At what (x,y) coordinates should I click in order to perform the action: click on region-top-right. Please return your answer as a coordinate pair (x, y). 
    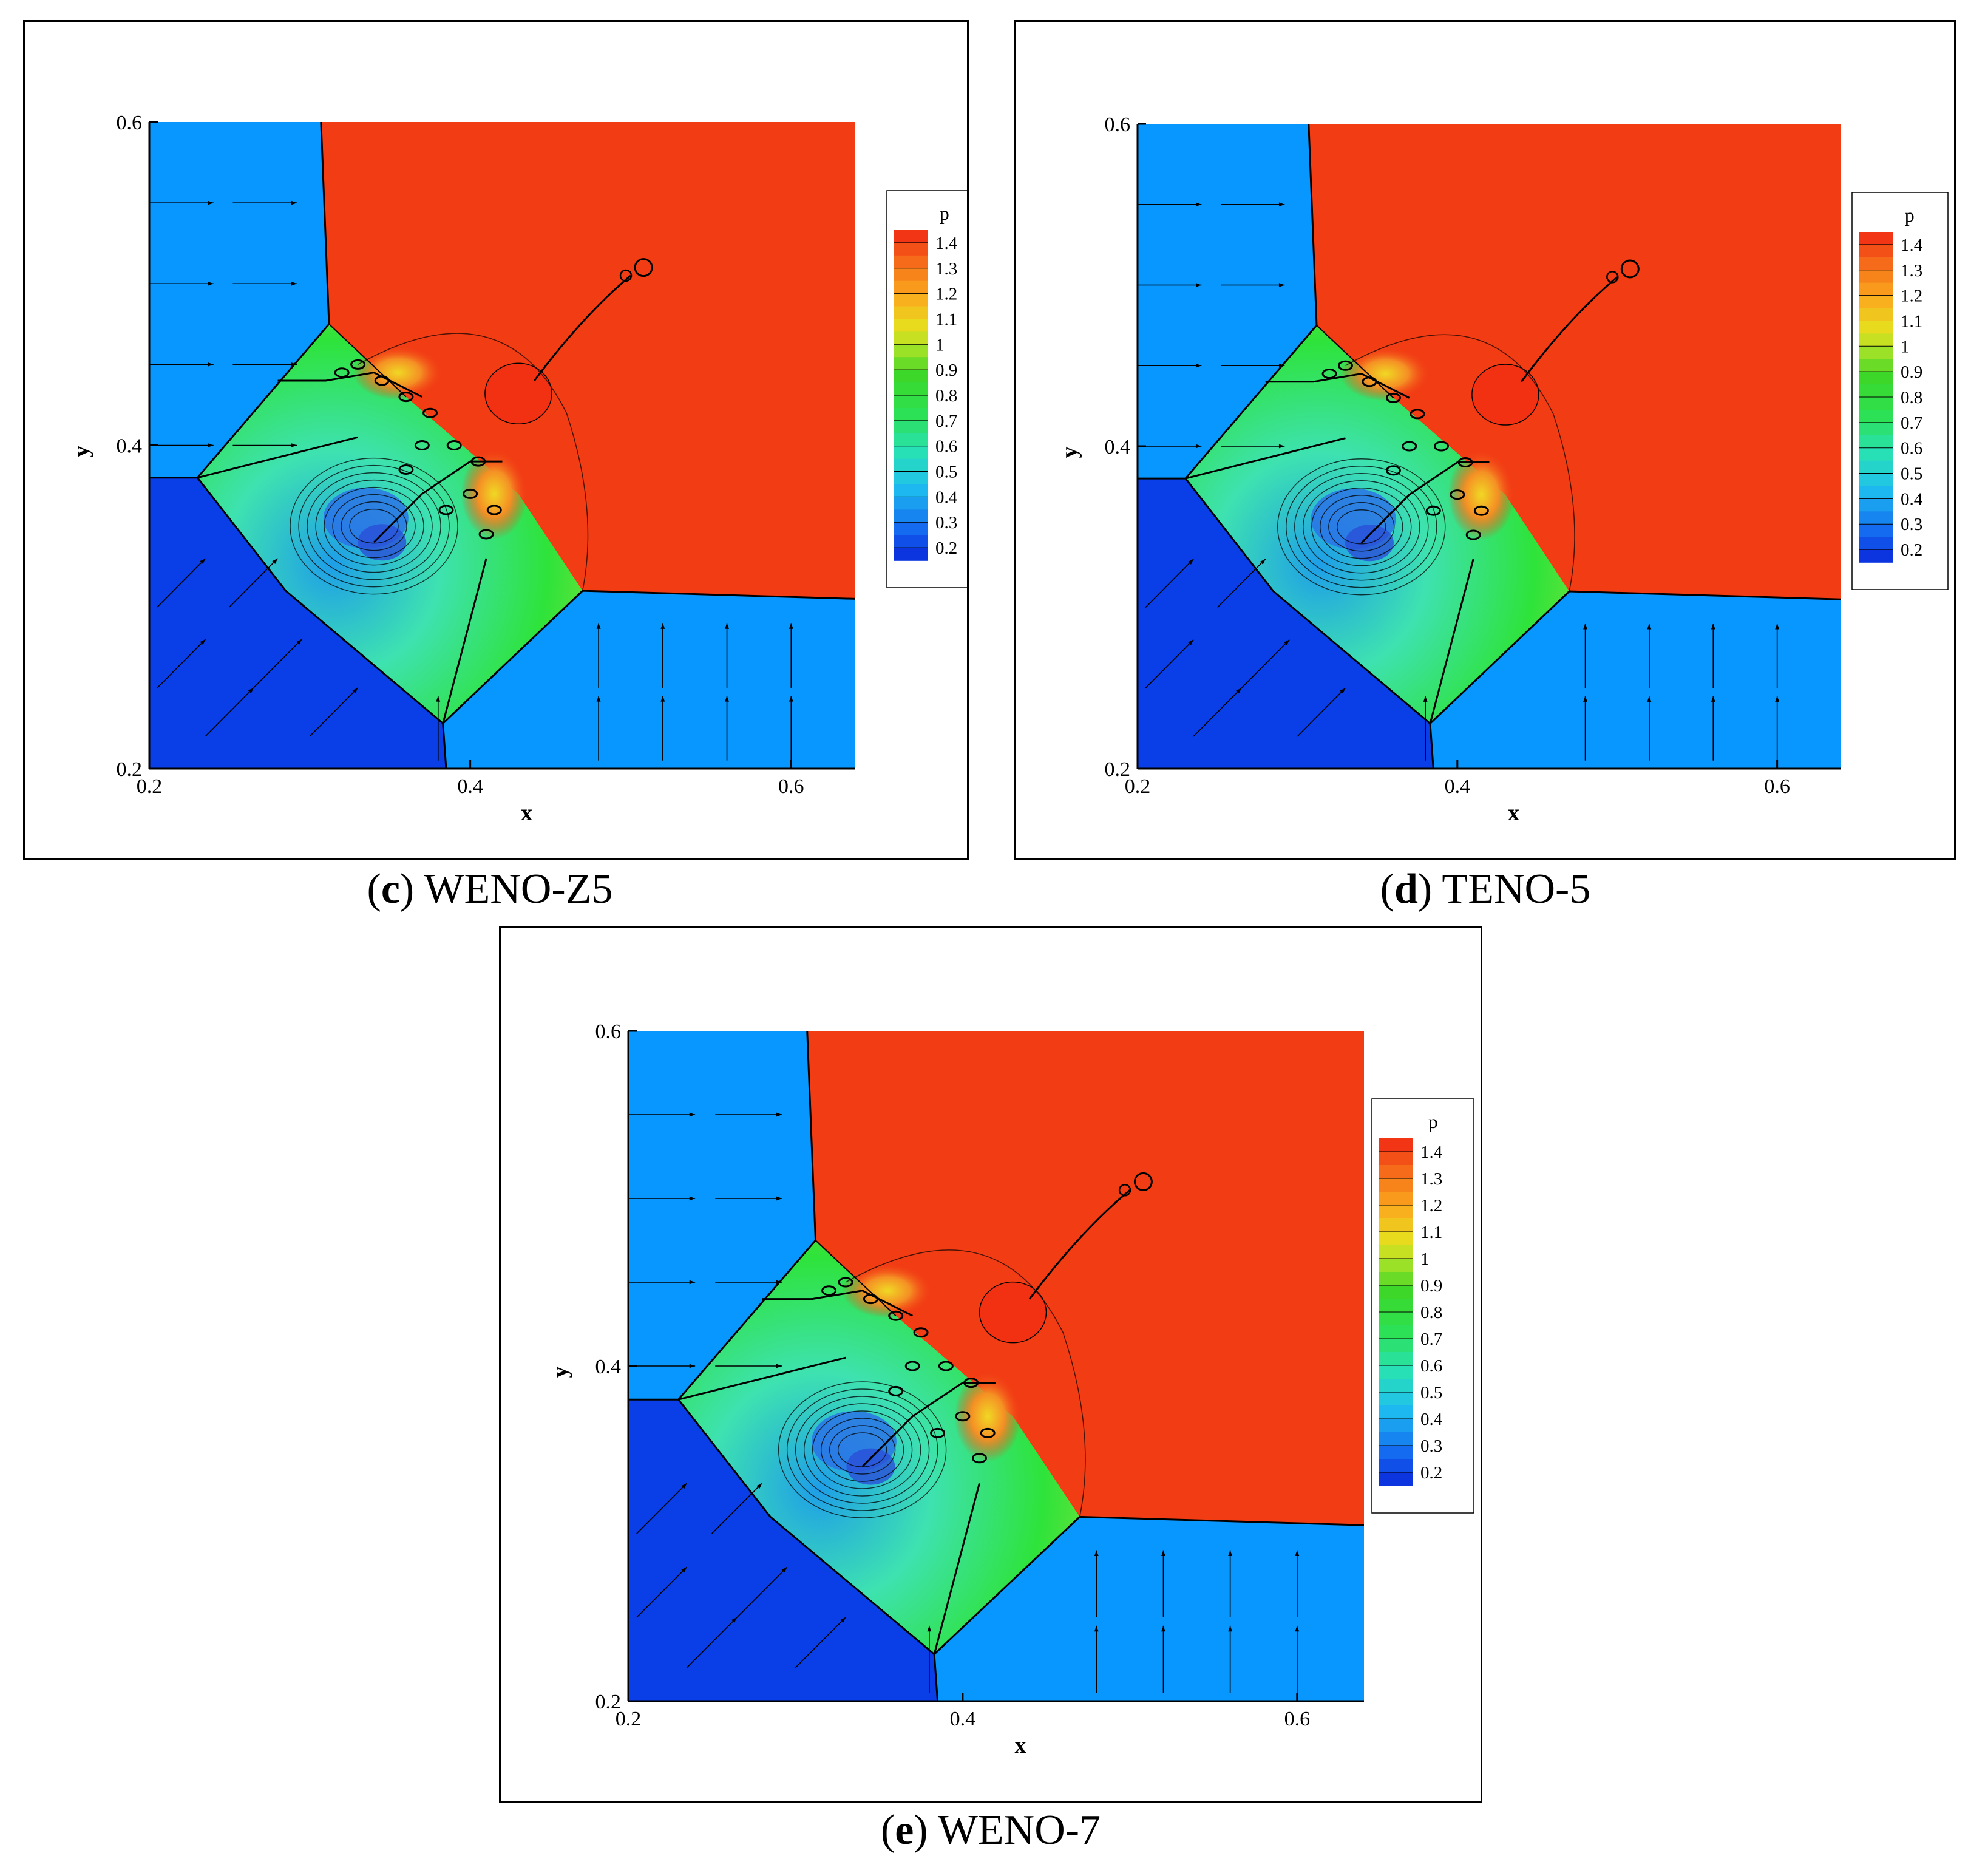
    Looking at the image, I should click on (1085, 1279).